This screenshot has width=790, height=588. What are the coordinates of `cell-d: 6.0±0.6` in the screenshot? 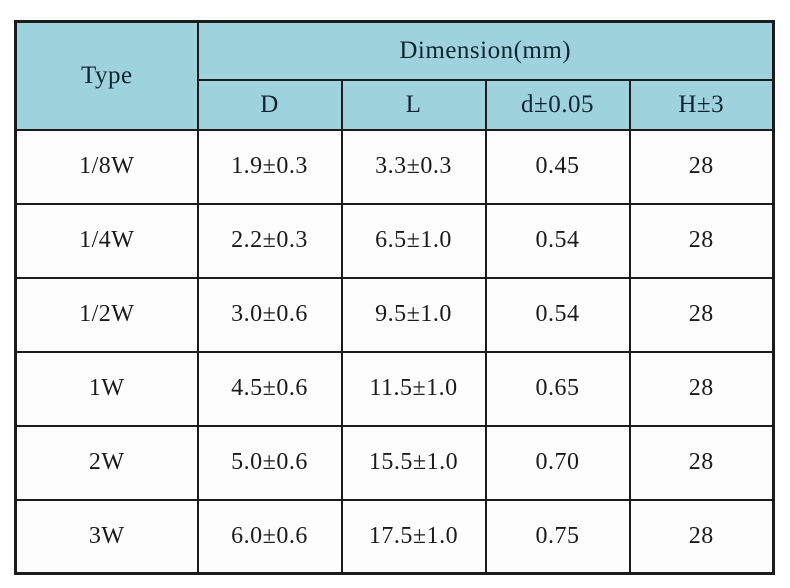 It's located at (269, 536).